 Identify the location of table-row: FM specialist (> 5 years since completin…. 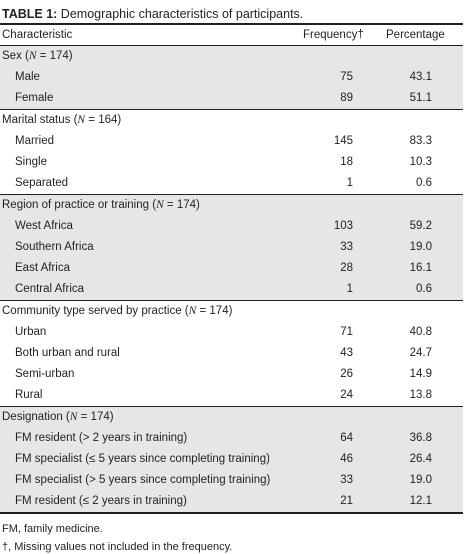
(231, 480).